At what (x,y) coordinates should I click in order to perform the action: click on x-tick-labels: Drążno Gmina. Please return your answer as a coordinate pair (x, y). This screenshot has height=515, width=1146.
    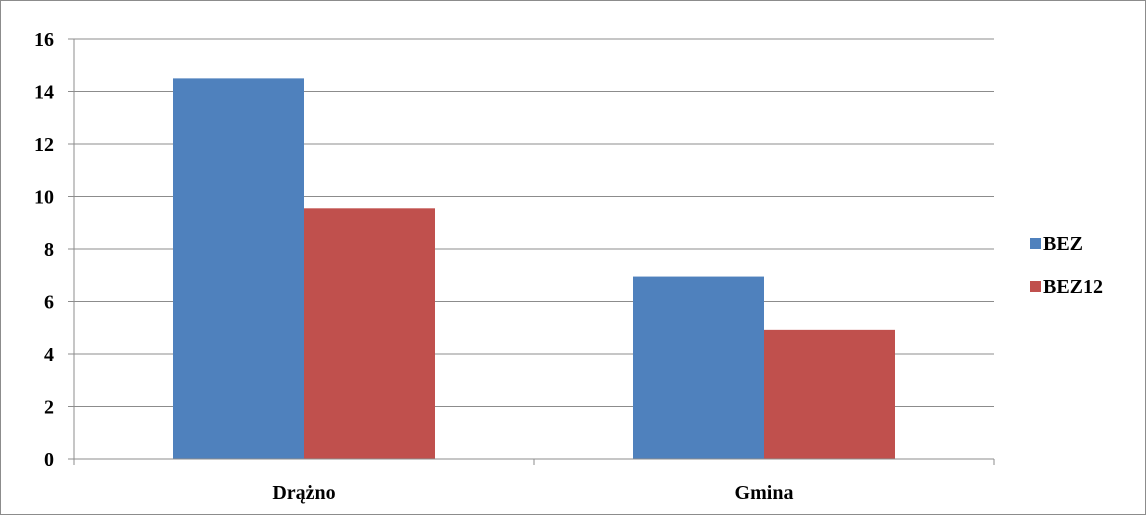
    Looking at the image, I should click on (532, 493).